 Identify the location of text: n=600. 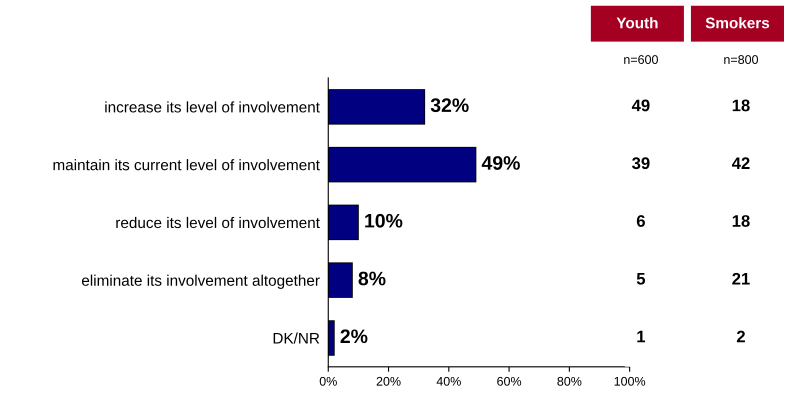
(641, 59).